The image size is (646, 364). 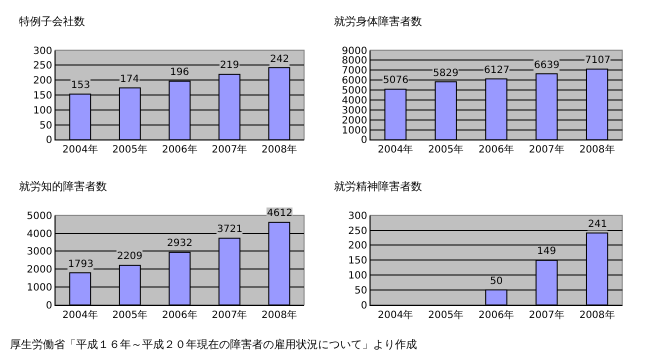 I want to click on chart-title: 就労精神障害者数, so click(x=378, y=186).